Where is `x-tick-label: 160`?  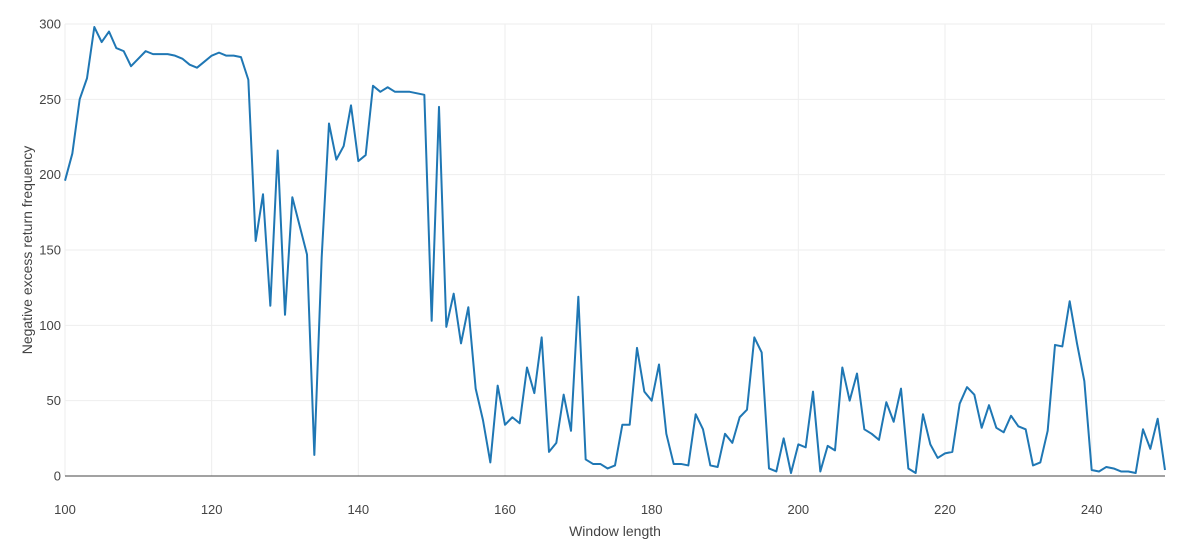
x-tick-label: 160 is located at coordinates (505, 509).